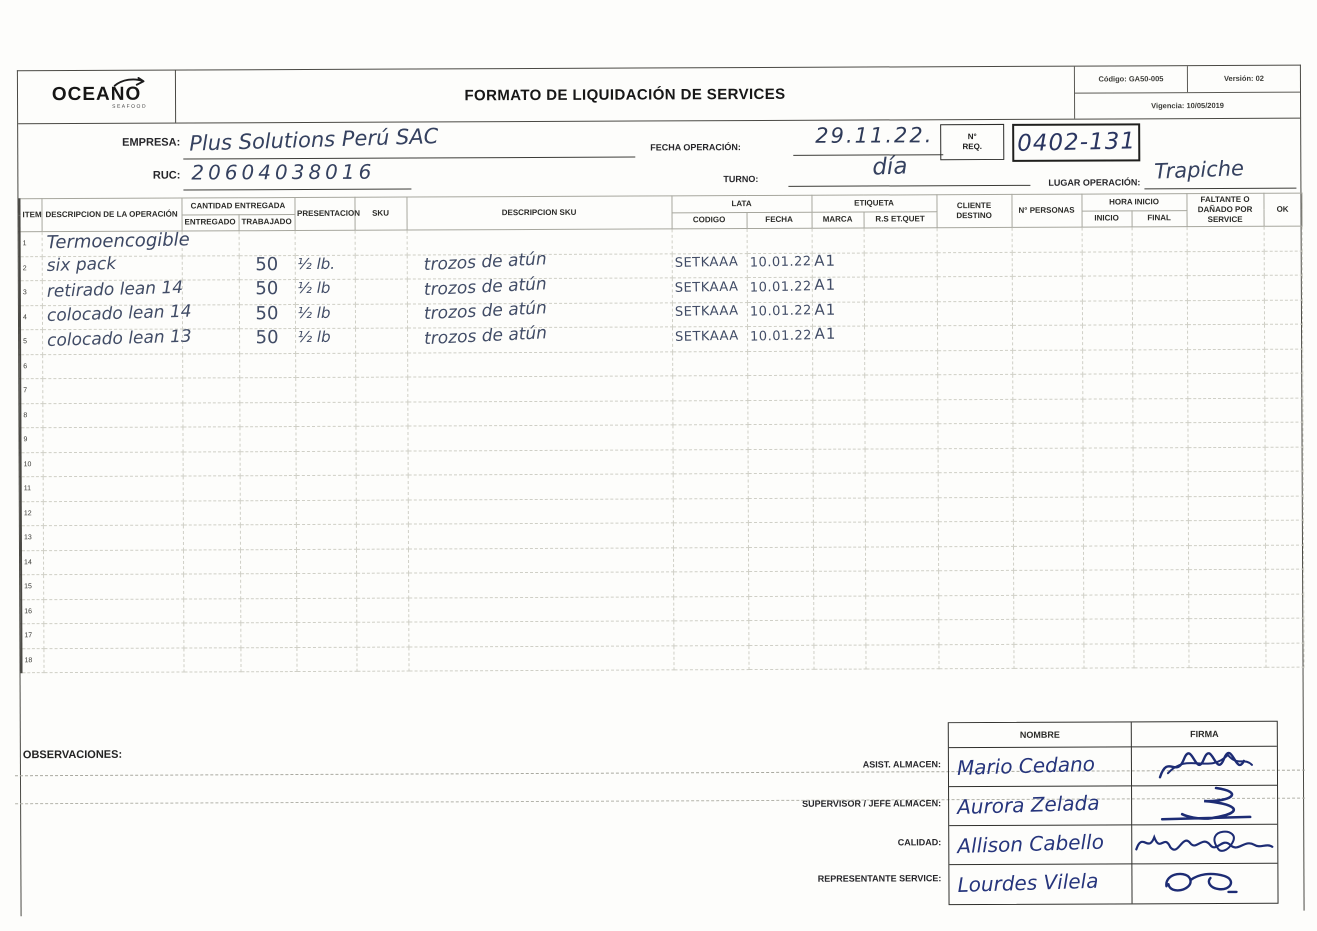  What do you see at coordinates (111, 267) in the screenshot?
I see `cell-descripcion-operacion: six pack` at bounding box center [111, 267].